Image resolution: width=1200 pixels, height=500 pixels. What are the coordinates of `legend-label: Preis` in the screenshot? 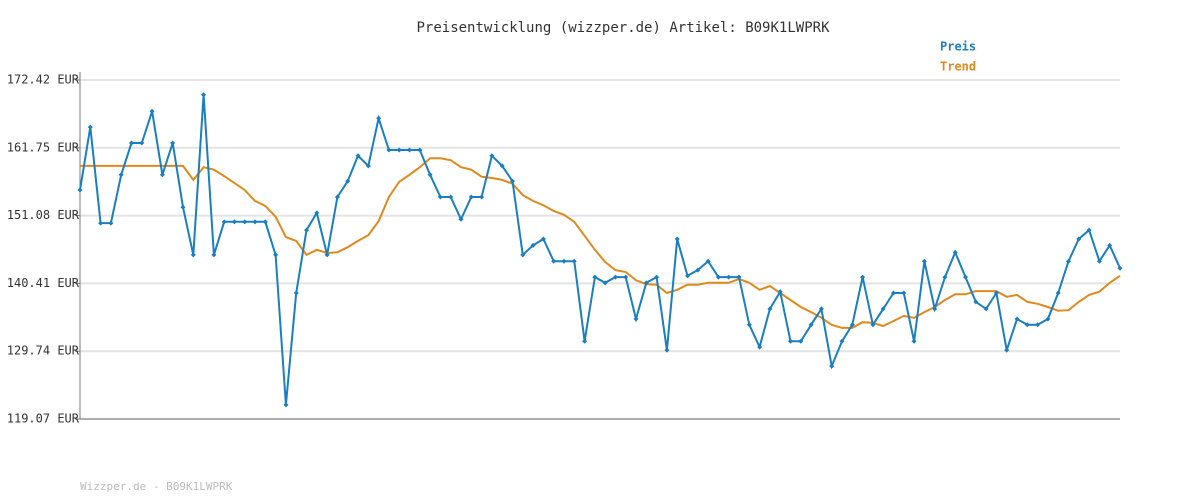 It's located at (958, 47).